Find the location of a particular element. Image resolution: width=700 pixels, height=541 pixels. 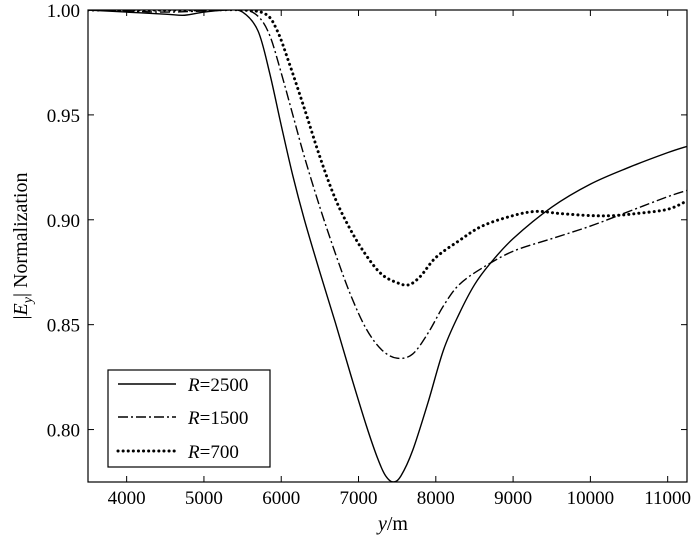

legend-box is located at coordinates (189, 418).